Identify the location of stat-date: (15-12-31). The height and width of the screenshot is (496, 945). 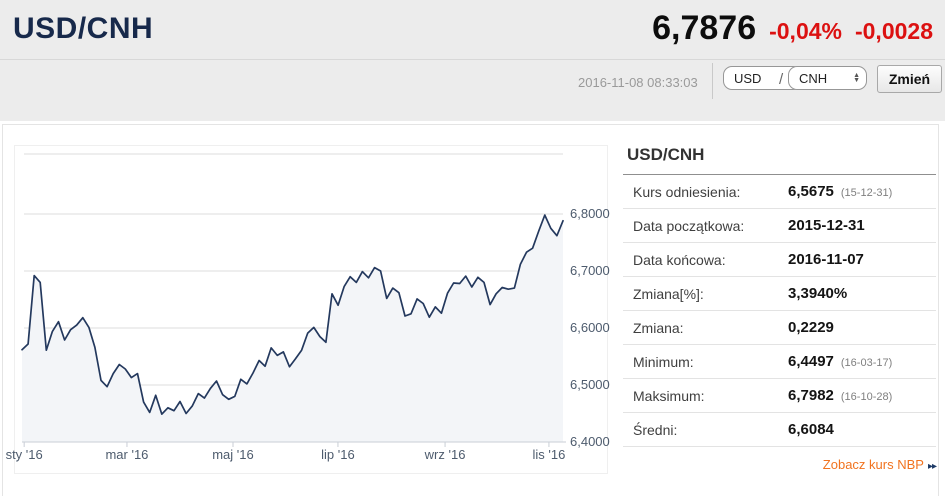
(866, 193).